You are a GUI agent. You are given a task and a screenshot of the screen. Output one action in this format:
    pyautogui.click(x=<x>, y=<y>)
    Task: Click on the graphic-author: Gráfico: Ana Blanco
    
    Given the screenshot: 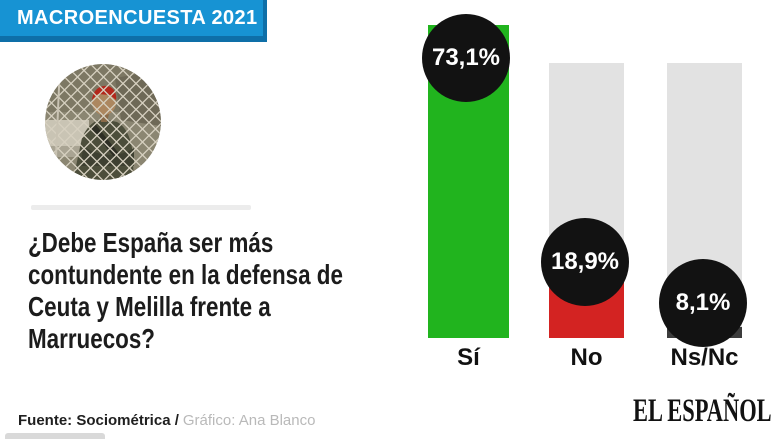 What is the action you would take?
    pyautogui.click(x=249, y=420)
    